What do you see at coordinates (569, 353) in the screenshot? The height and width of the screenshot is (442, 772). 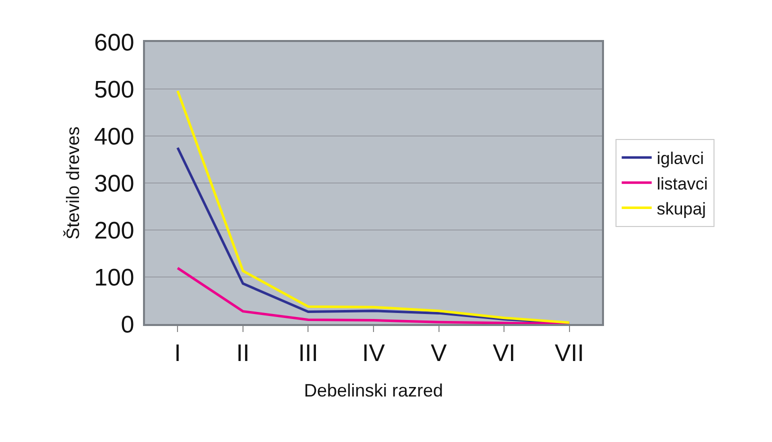 I see `x-tick-label: VII` at bounding box center [569, 353].